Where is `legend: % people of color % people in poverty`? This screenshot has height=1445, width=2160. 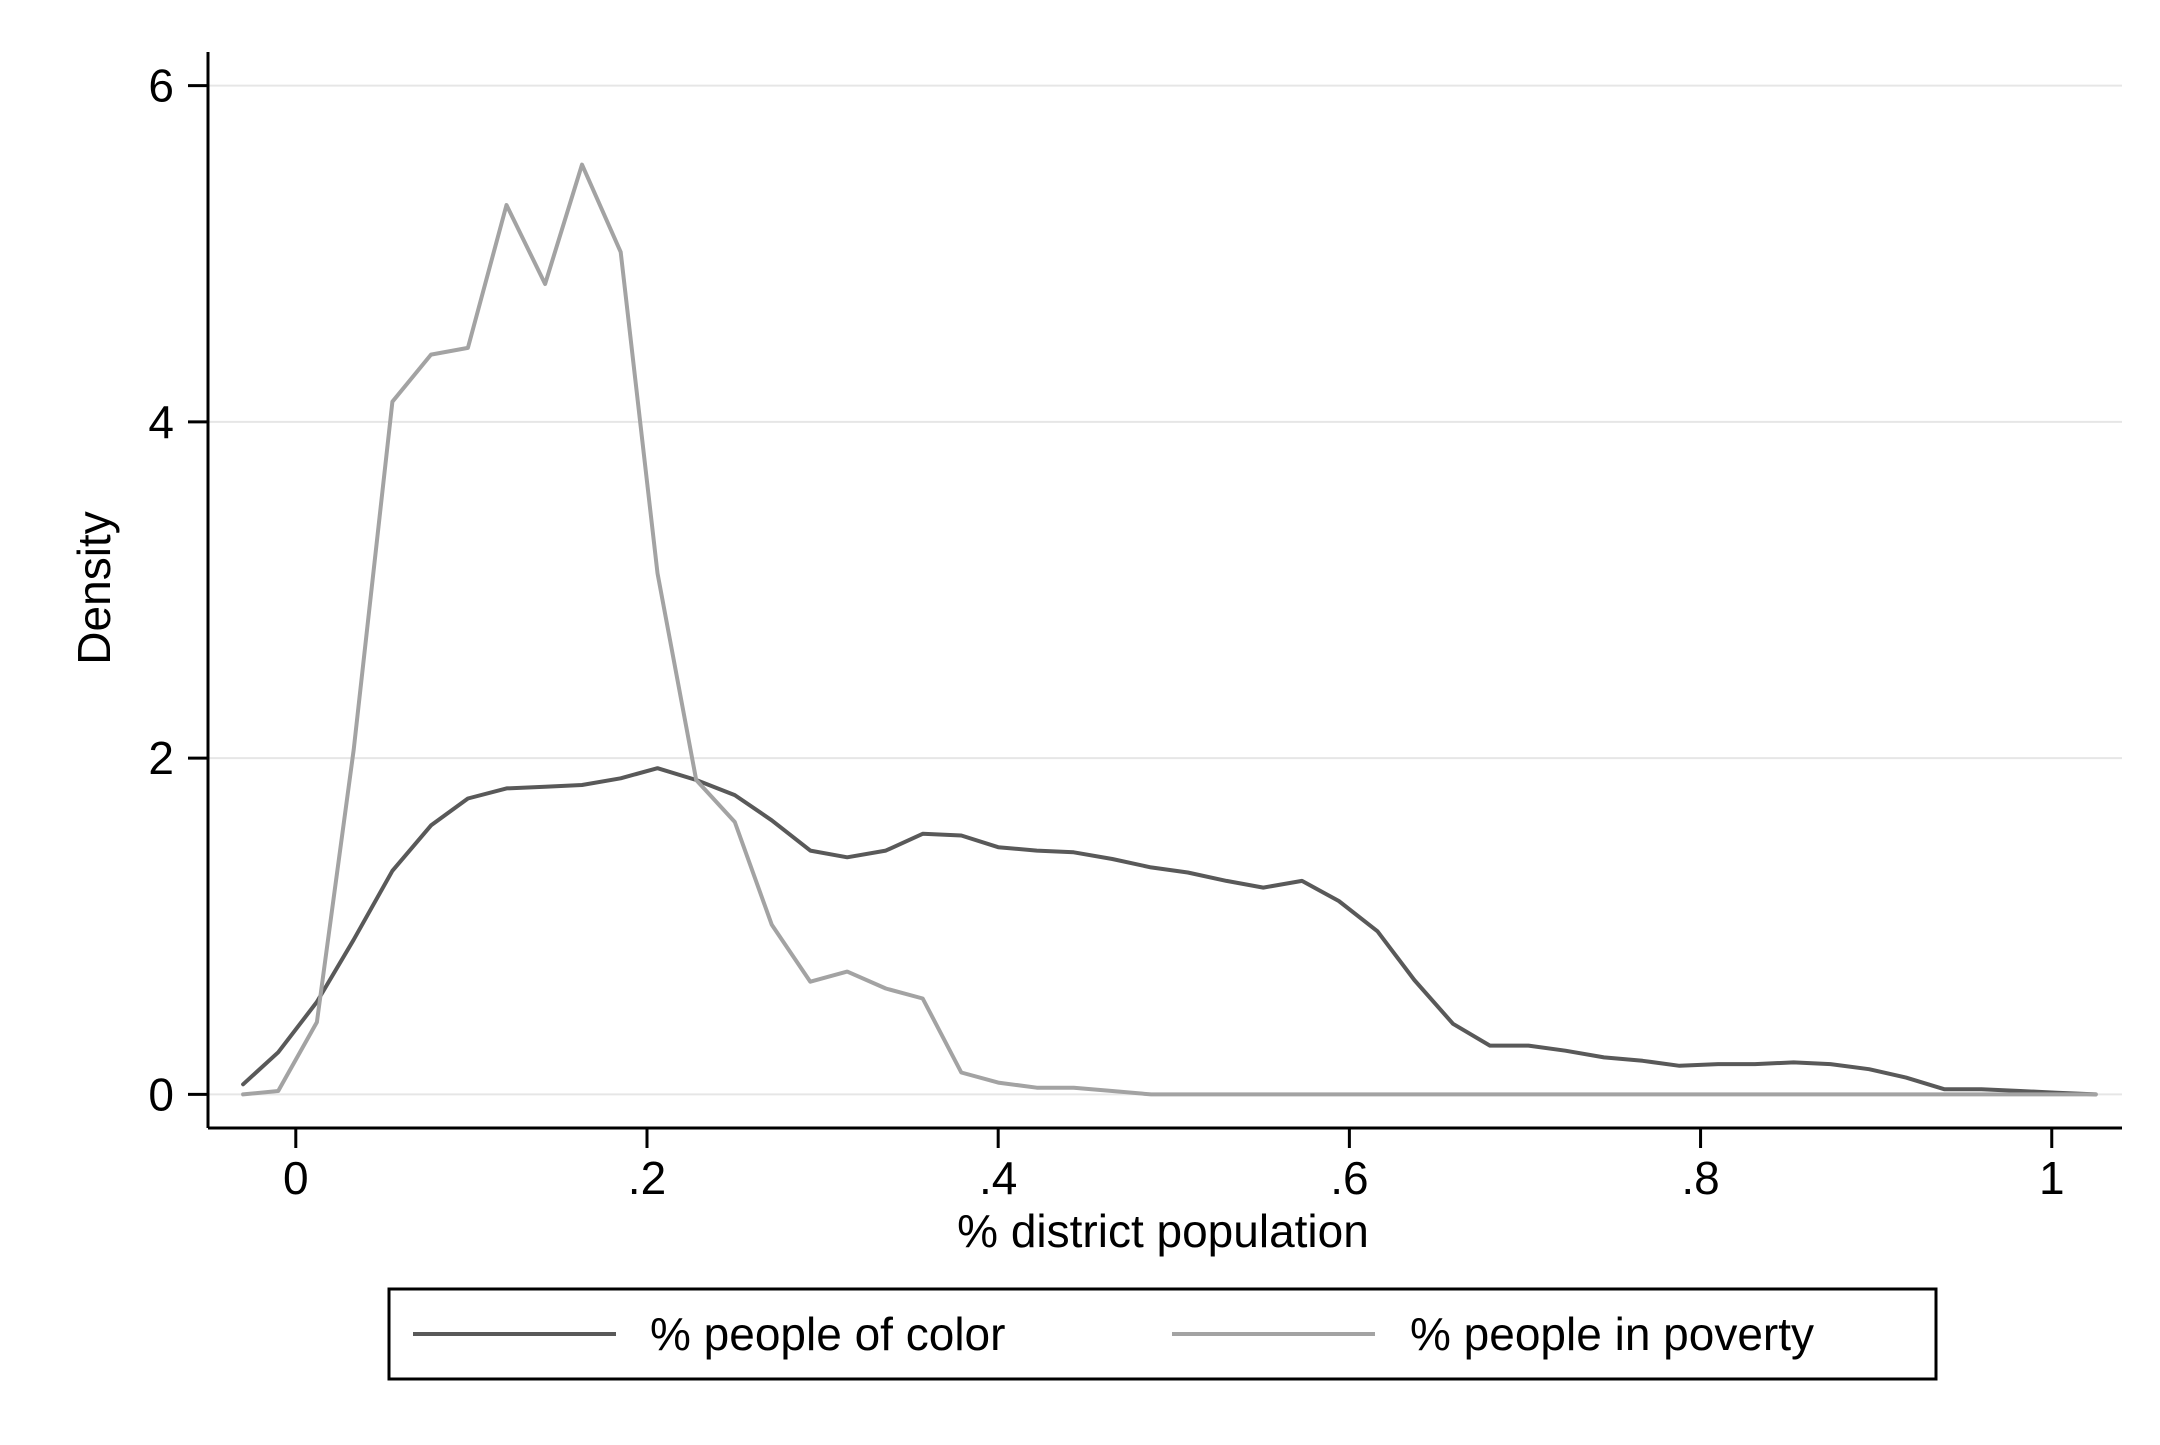
legend: % people of color % people in poverty is located at coordinates (1162, 1334).